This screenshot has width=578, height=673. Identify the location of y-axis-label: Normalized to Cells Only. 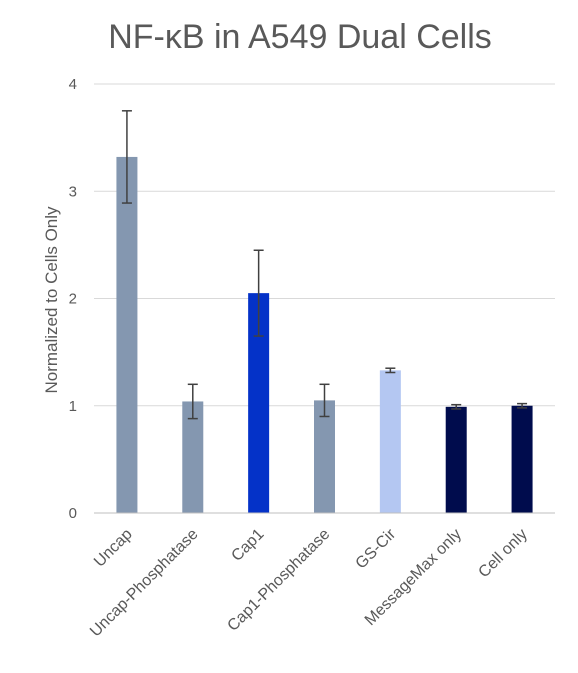
(51, 300).